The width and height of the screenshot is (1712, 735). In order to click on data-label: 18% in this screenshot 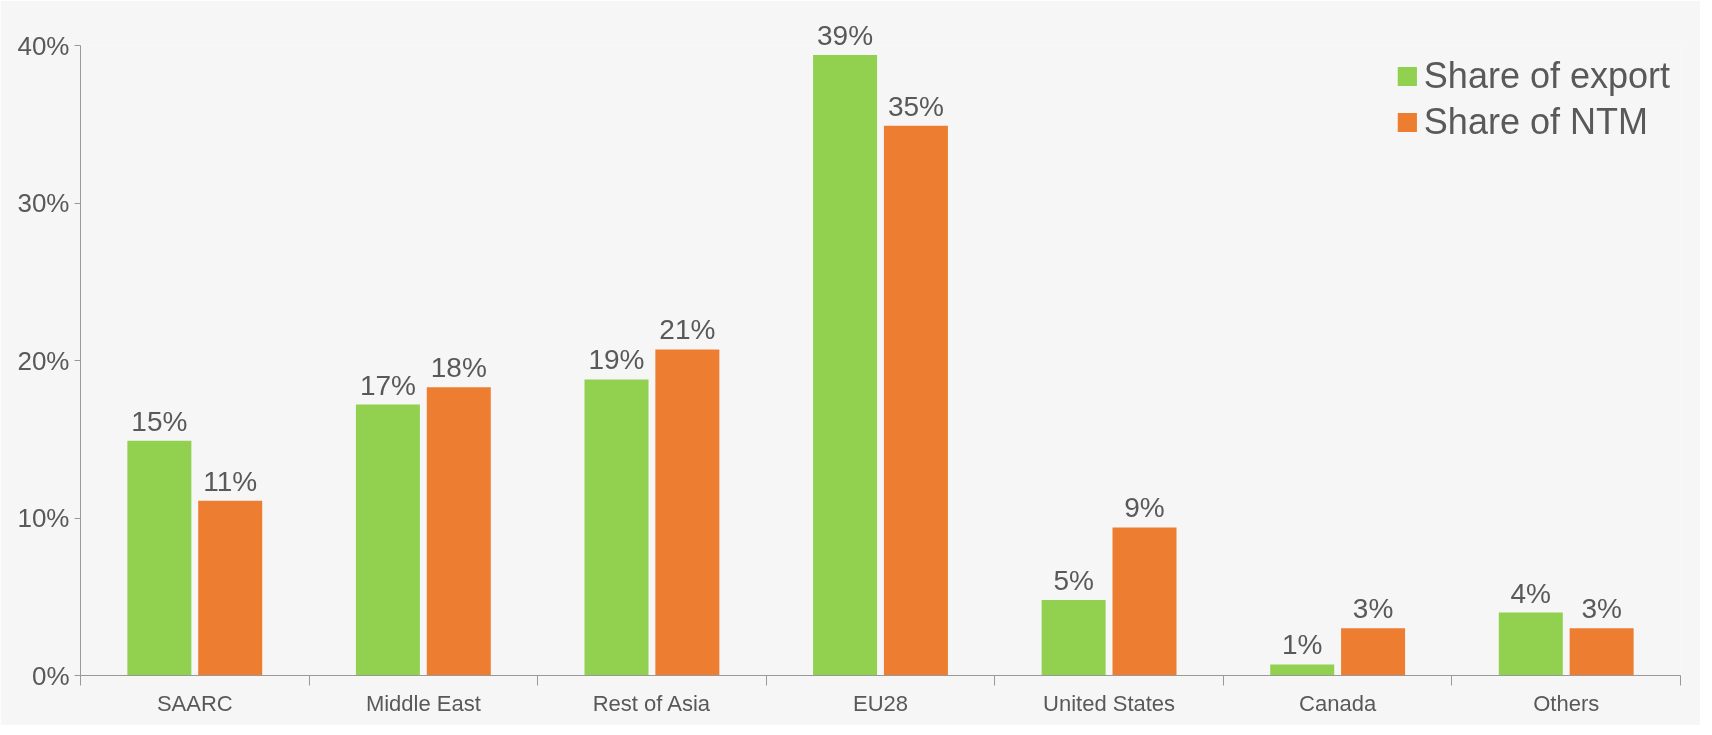, I will do `click(458, 368)`.